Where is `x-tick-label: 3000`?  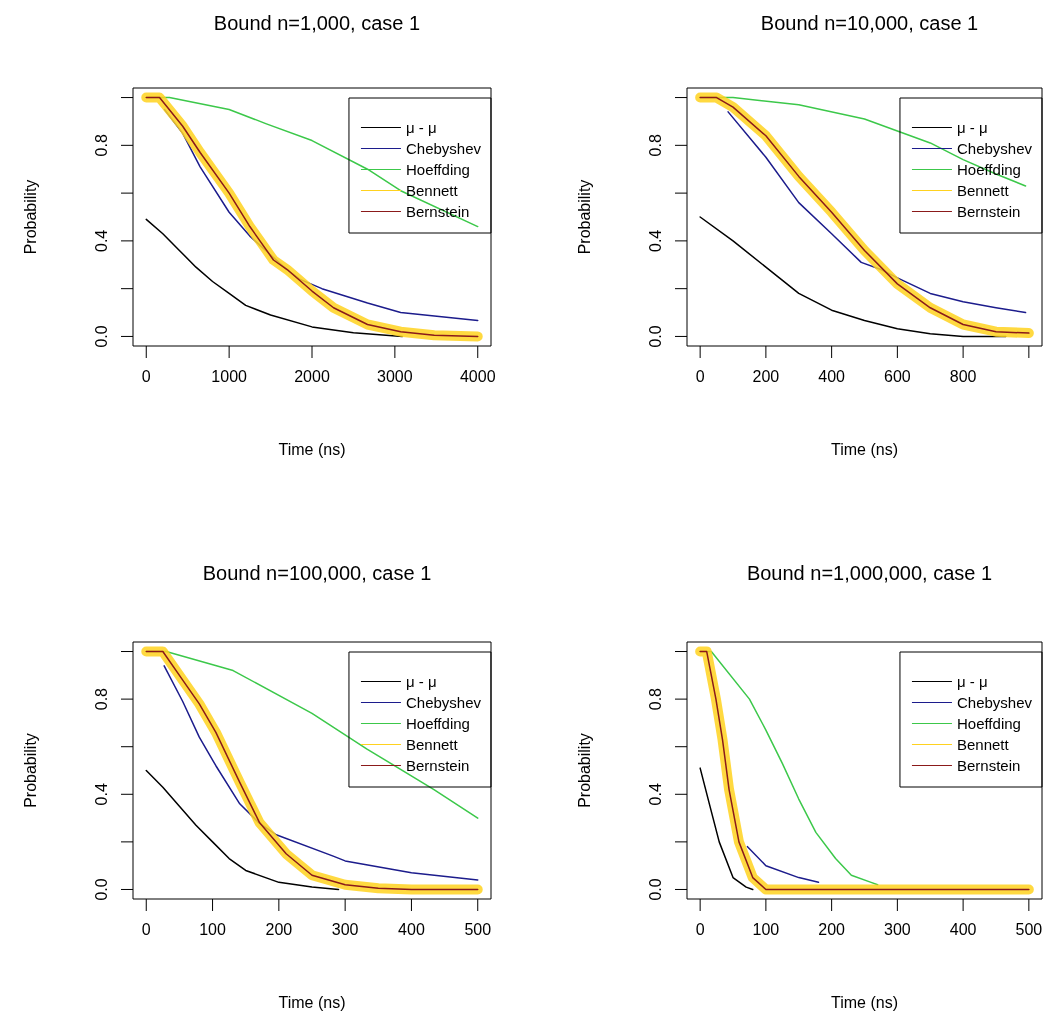
x-tick-label: 3000 is located at coordinates (395, 376).